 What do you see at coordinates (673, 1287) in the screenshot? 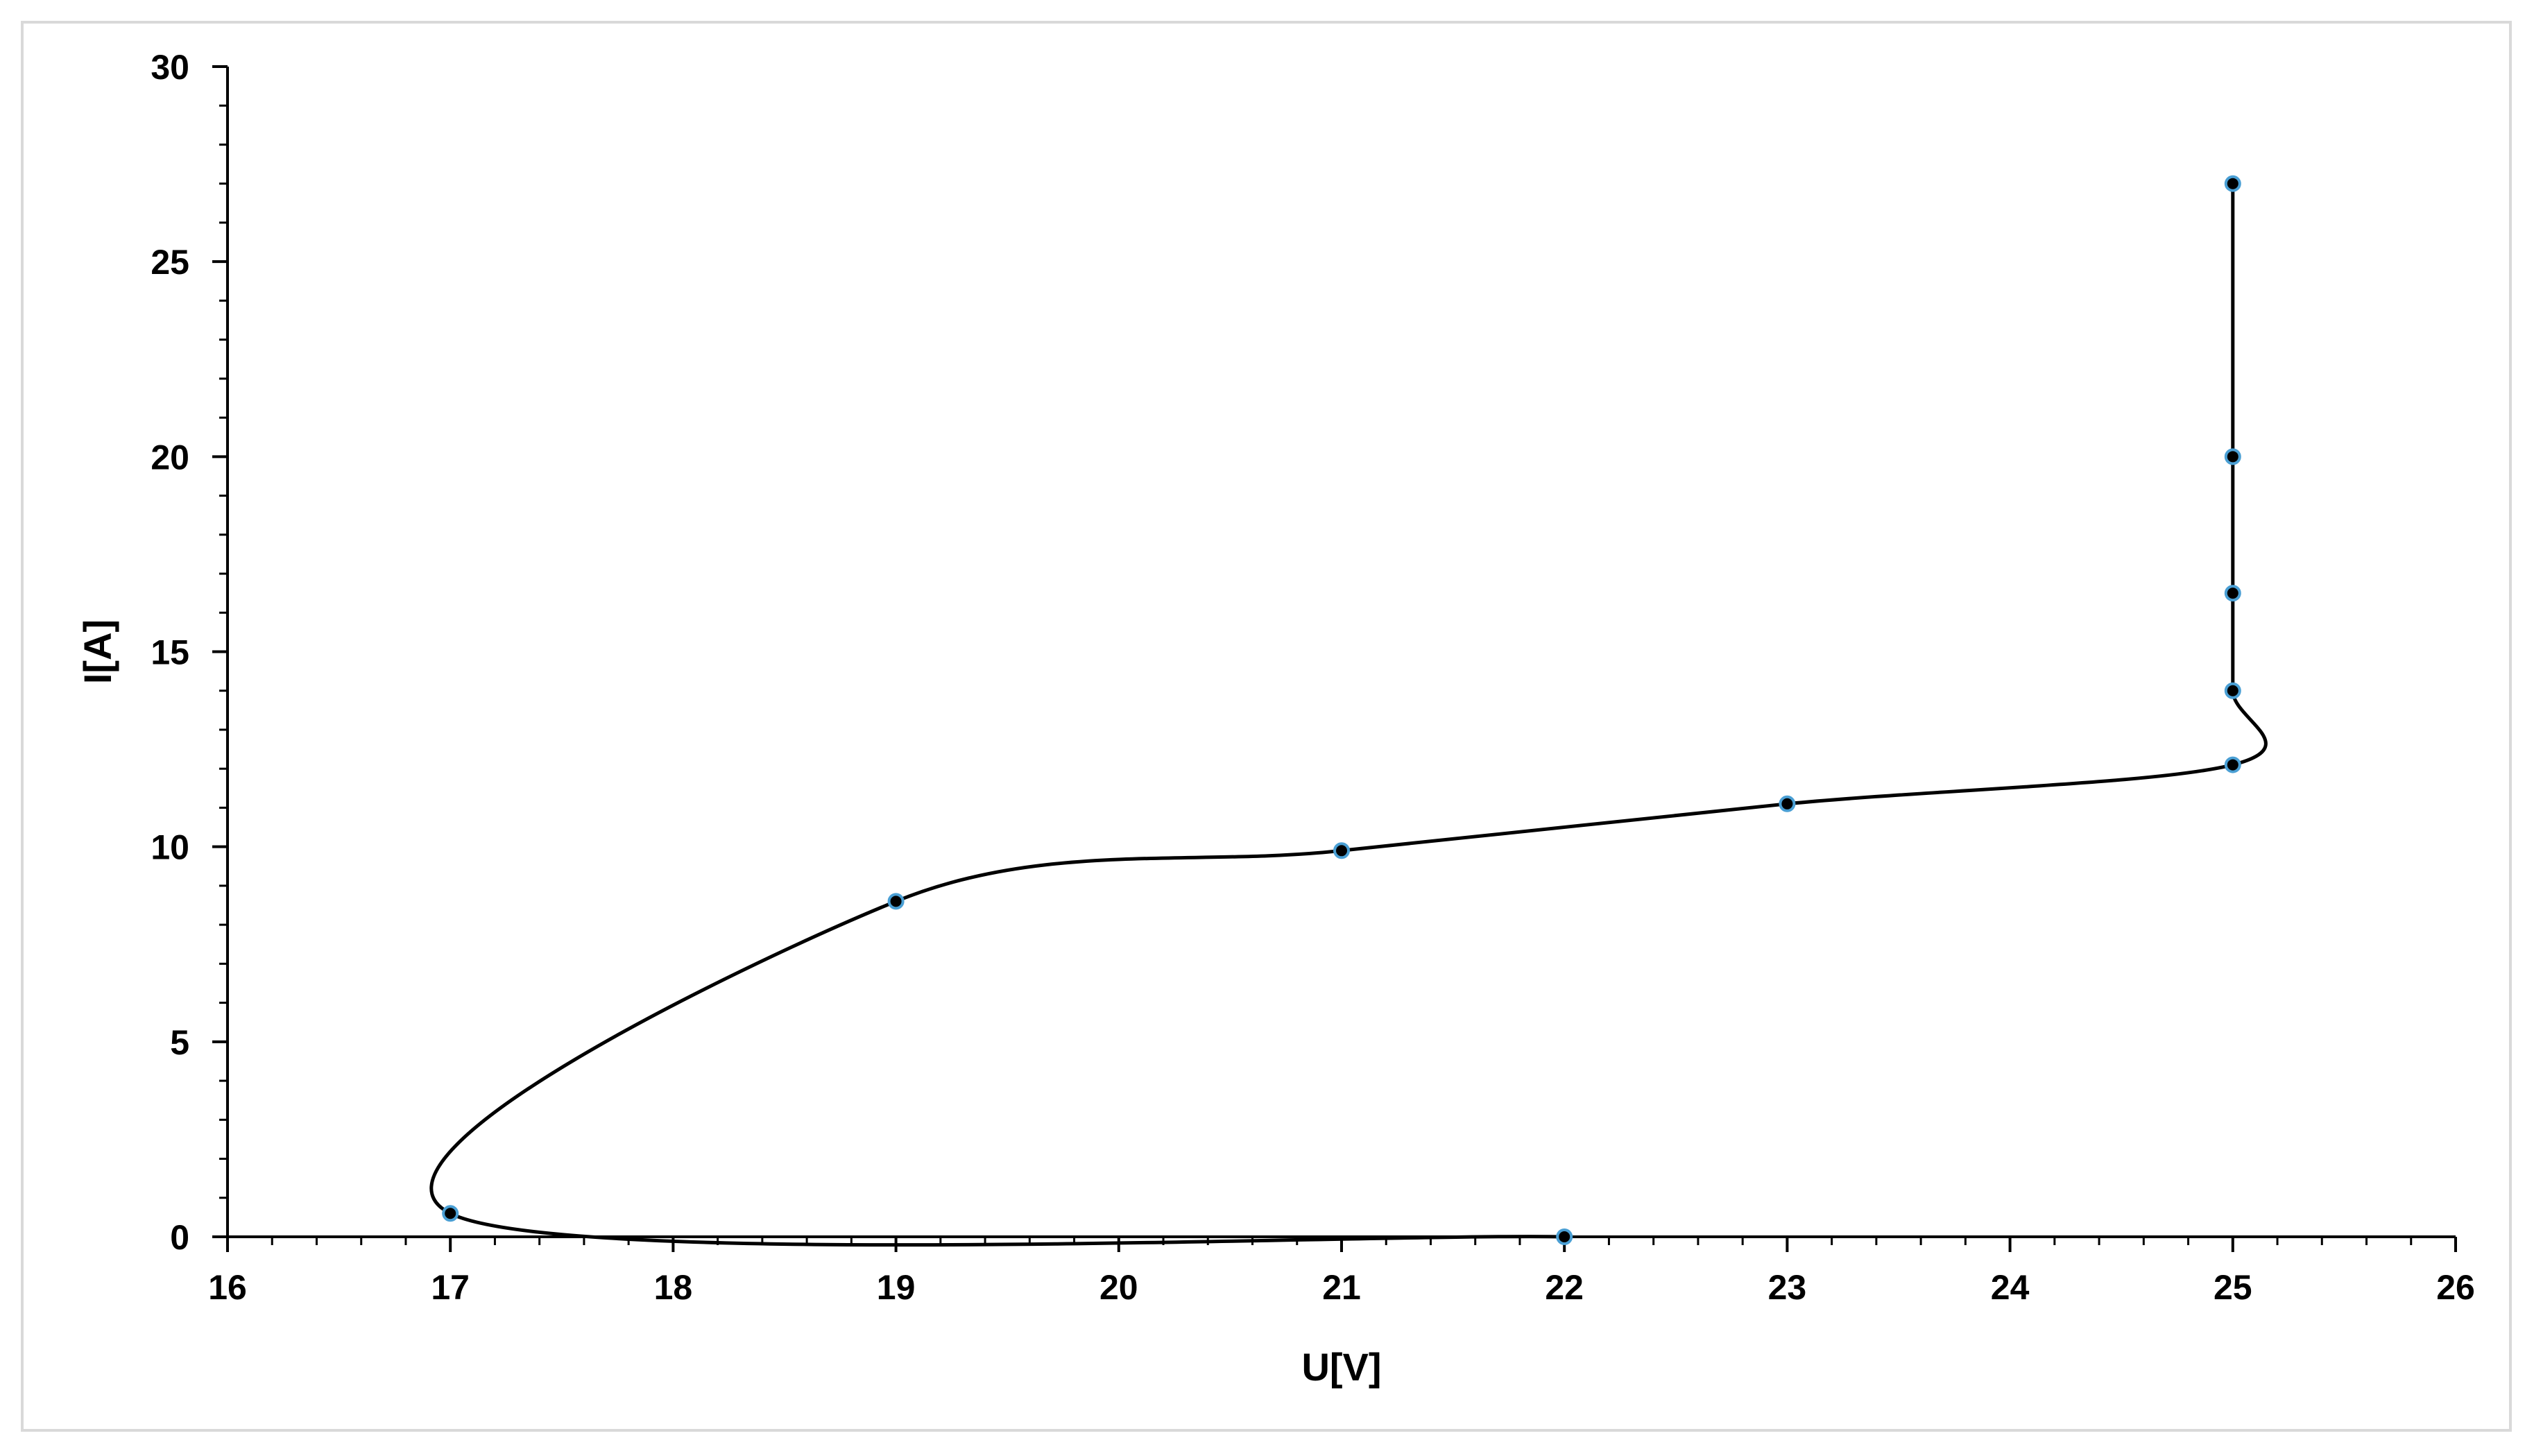
I see `x-tick-label: 18` at bounding box center [673, 1287].